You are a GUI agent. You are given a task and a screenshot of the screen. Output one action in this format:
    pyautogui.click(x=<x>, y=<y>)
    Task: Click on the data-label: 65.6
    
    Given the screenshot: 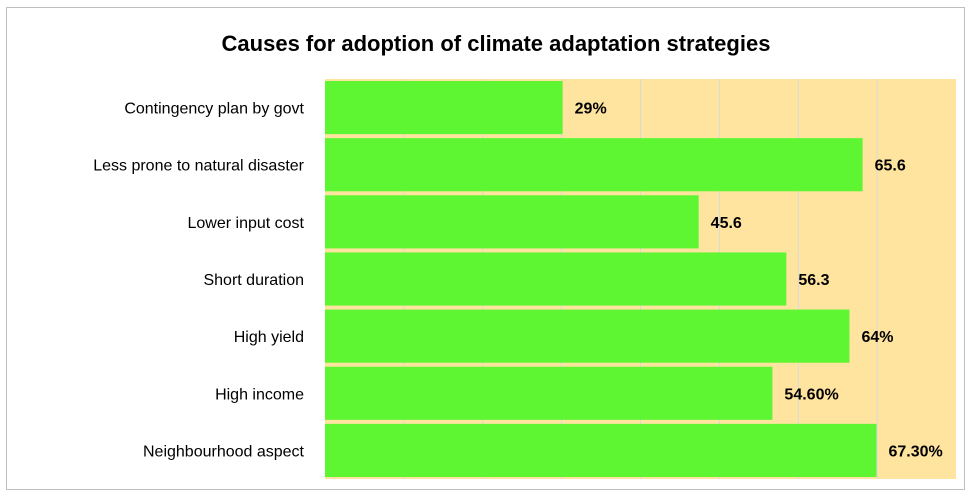 What is the action you would take?
    pyautogui.click(x=890, y=166)
    